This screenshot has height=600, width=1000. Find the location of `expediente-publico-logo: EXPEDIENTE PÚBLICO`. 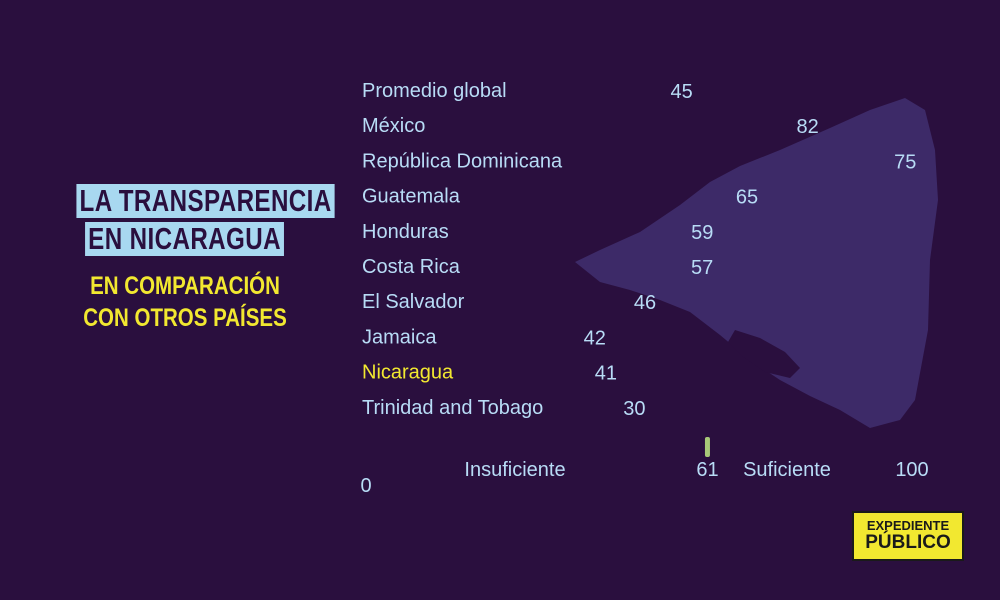

expediente-publico-logo: EXPEDIENTE PÚBLICO is located at coordinates (908, 536).